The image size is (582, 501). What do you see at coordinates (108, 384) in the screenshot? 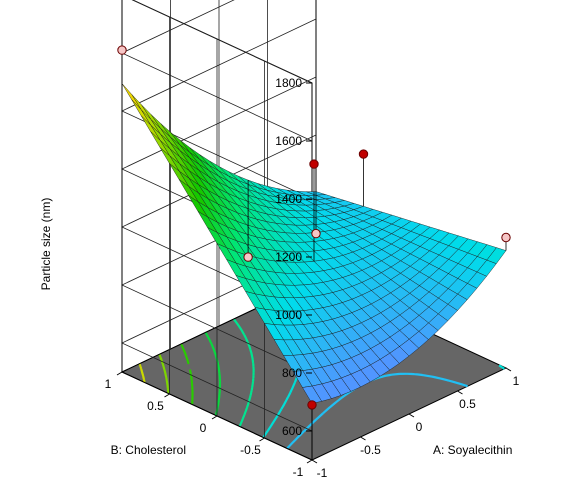
I see `y-tick-label: 1` at bounding box center [108, 384].